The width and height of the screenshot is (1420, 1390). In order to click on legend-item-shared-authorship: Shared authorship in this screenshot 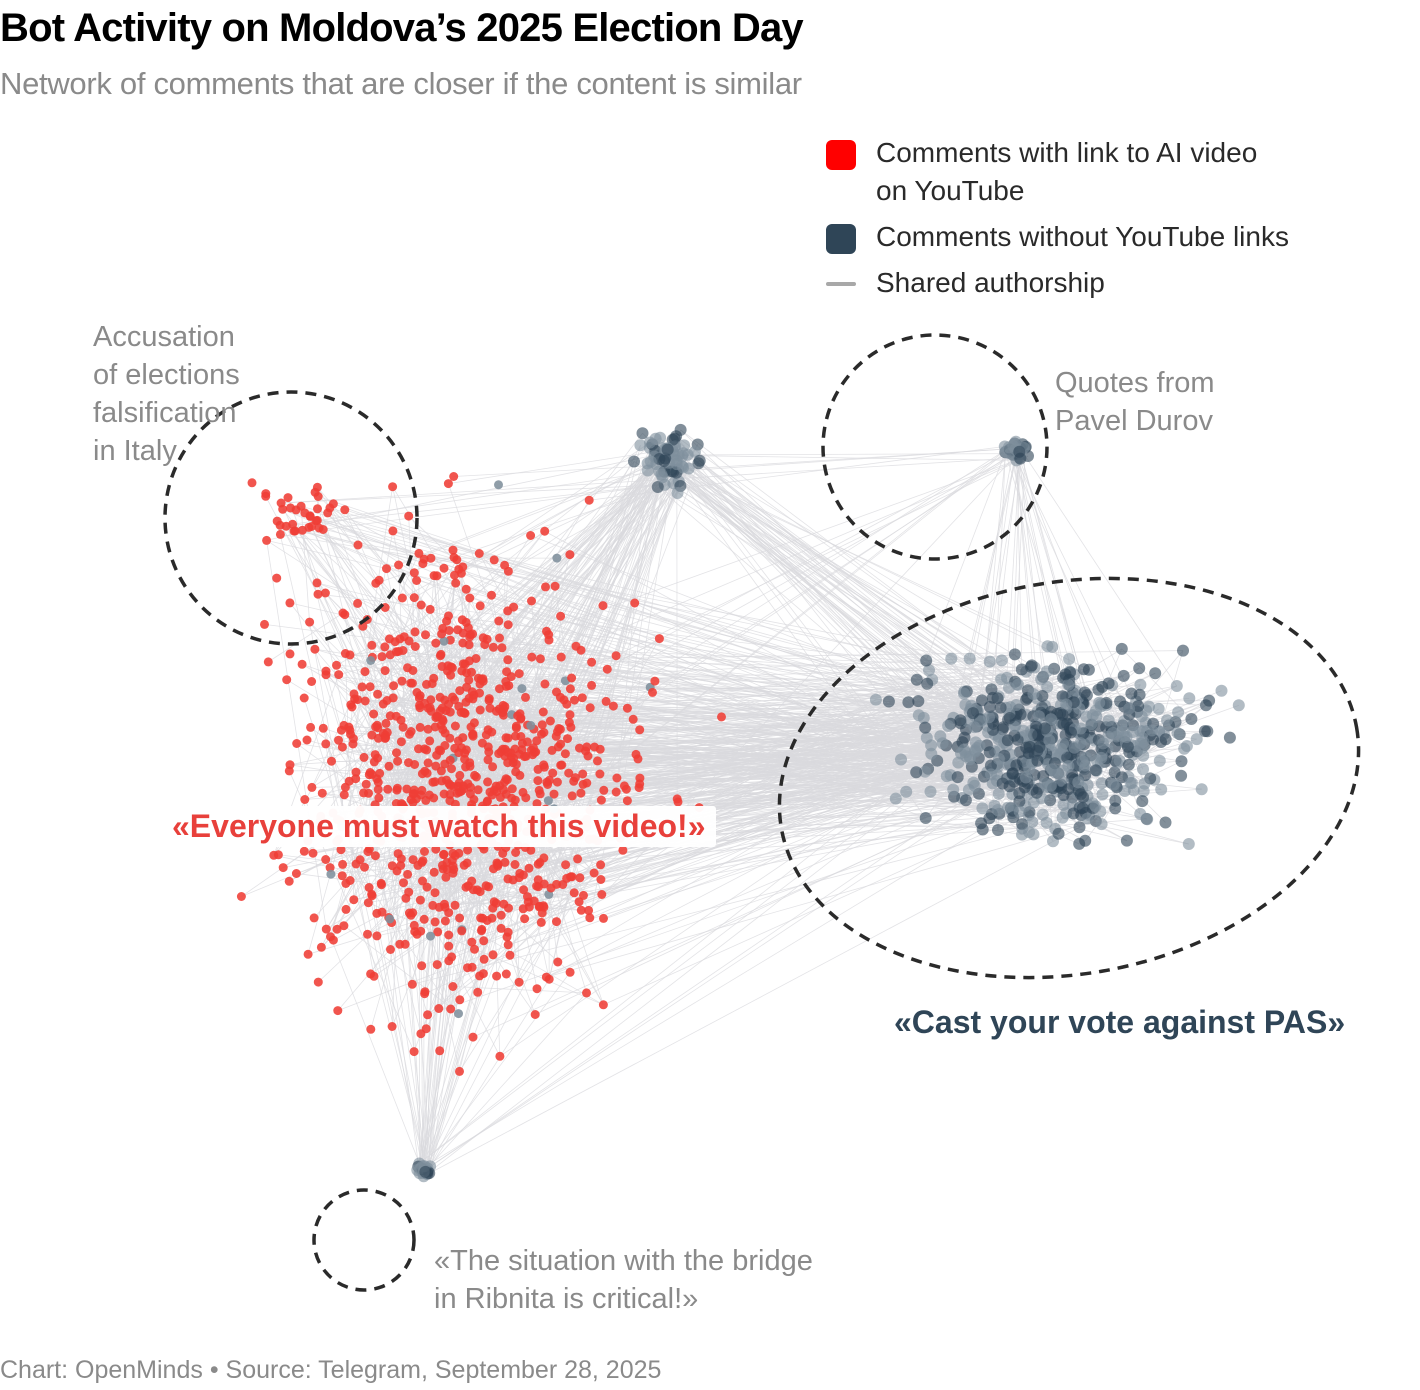, I will do `click(1057, 283)`.